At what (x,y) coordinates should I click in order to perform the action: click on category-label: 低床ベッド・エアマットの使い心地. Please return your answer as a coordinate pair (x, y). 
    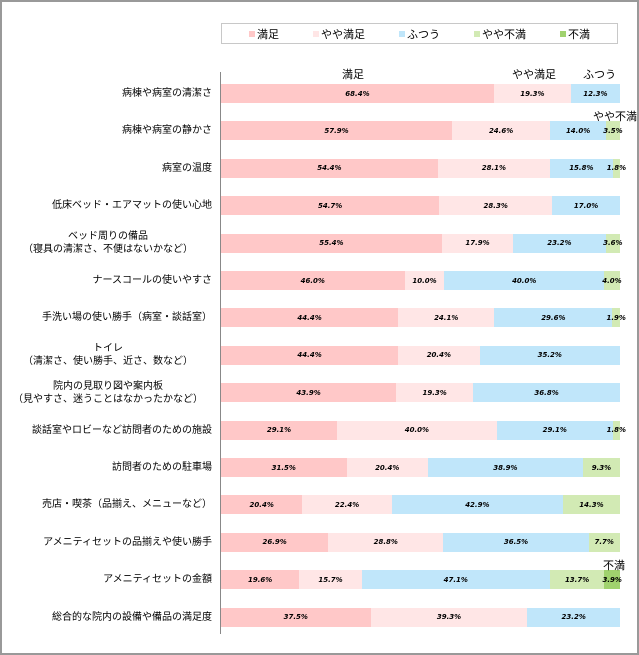
    Looking at the image, I should click on (132, 206).